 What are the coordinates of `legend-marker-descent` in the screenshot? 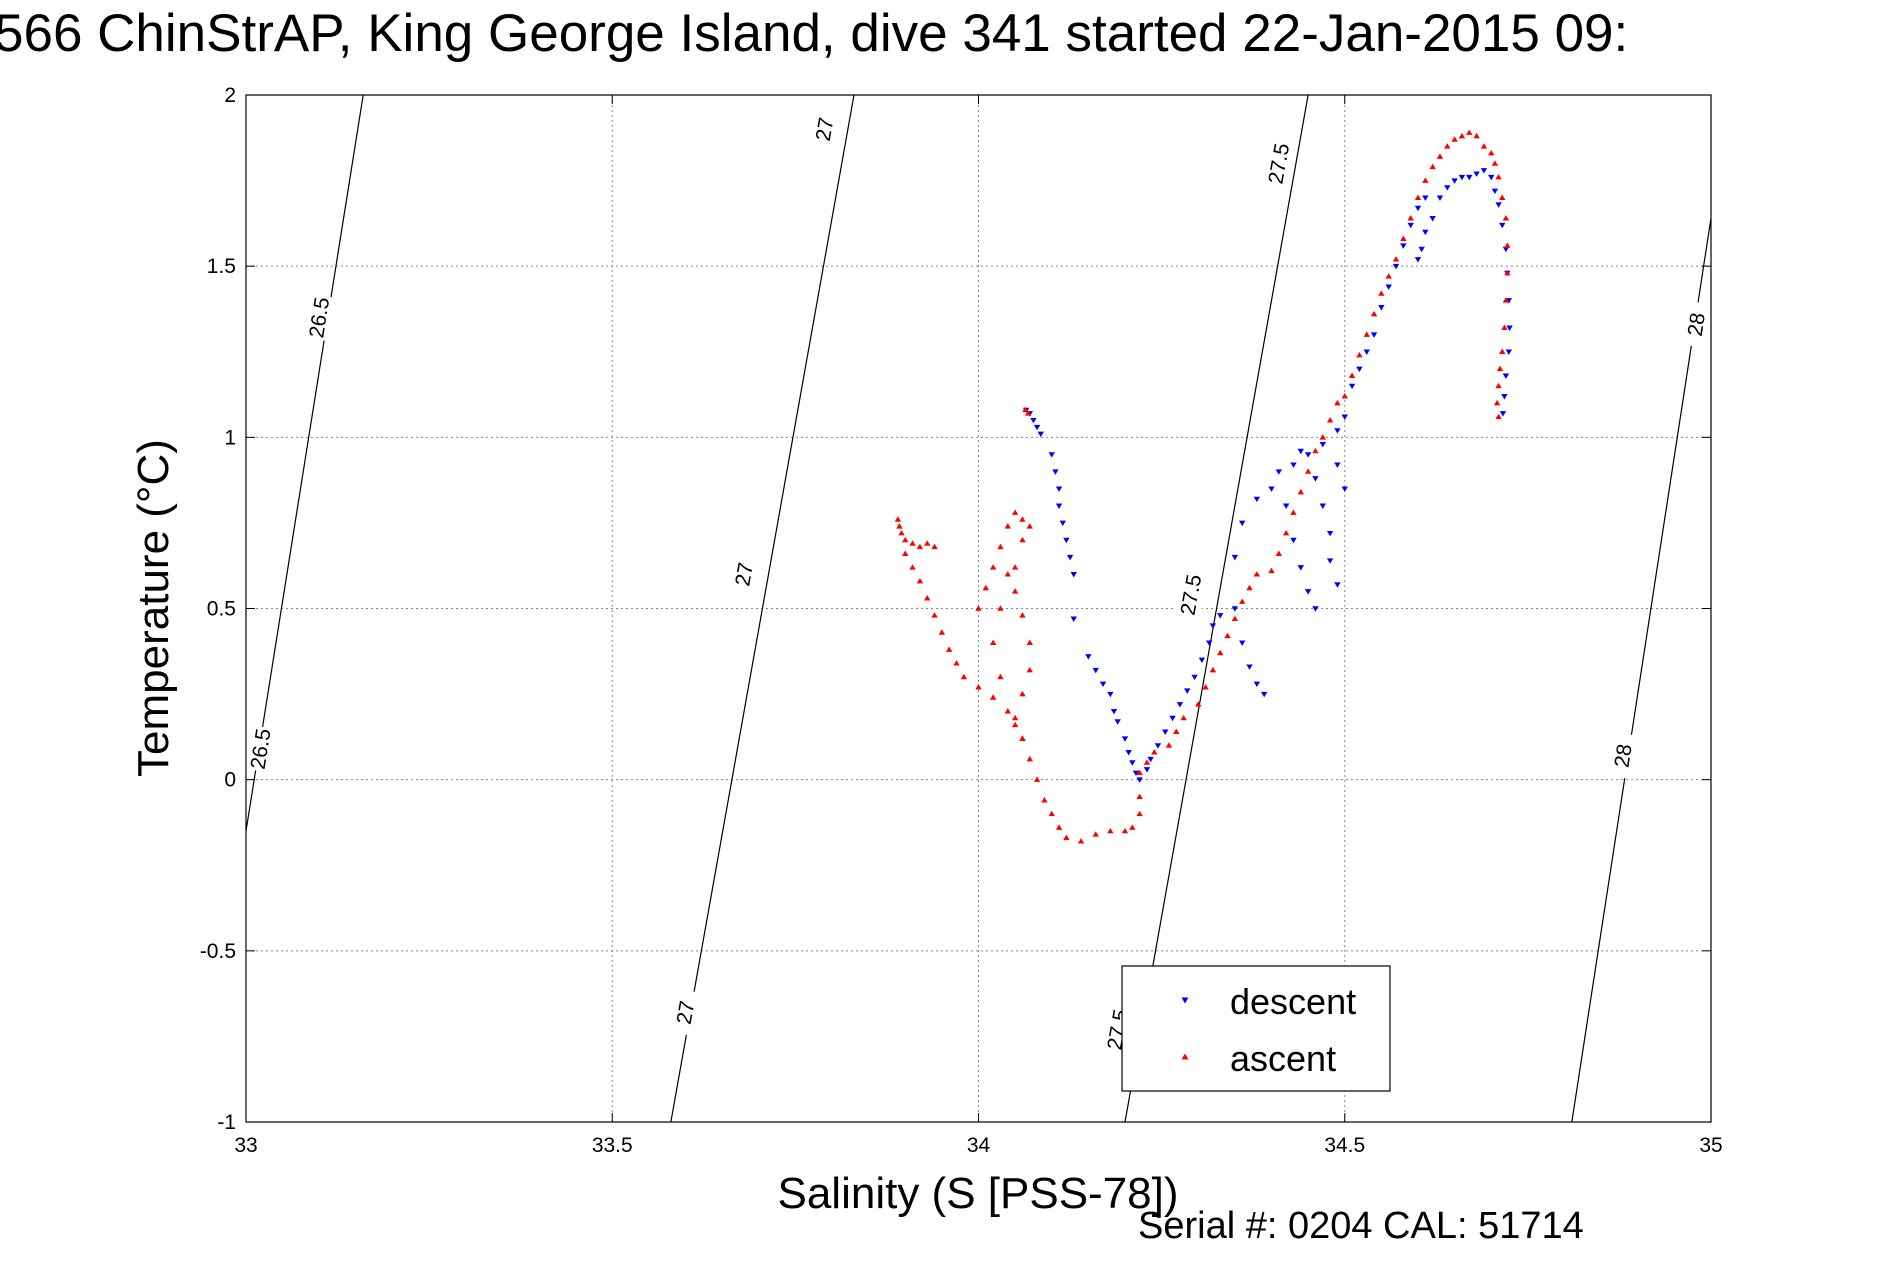 It's located at (1185, 1000).